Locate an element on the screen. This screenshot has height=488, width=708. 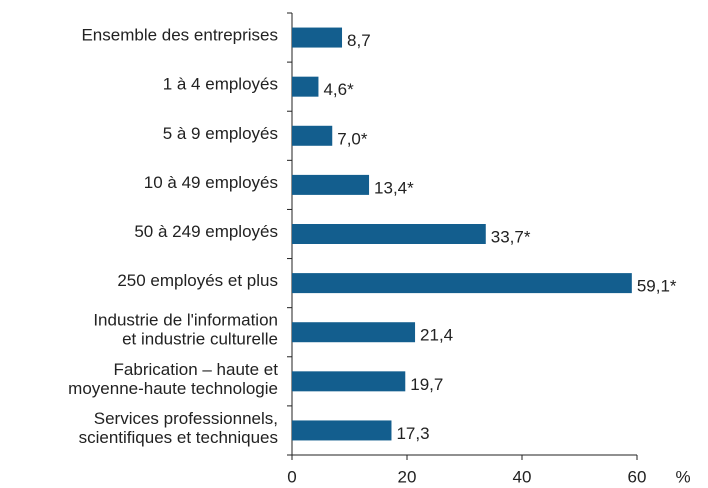
y-tick-label: 50 à 249 employés is located at coordinates (206, 231).